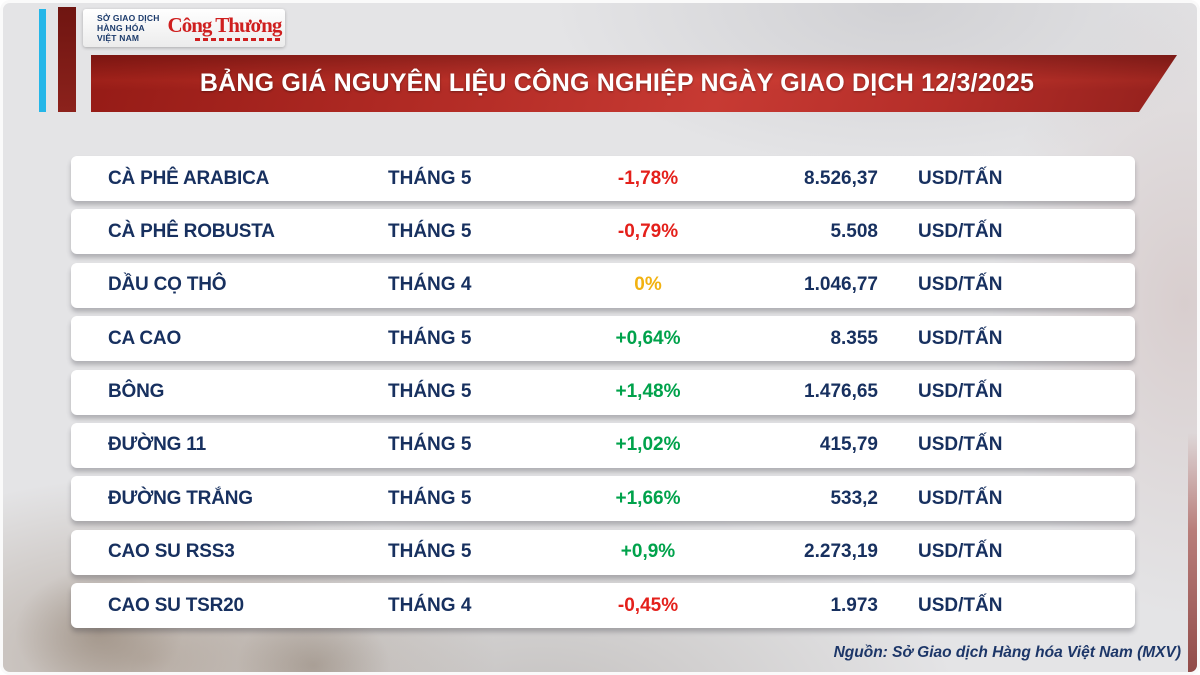 Image resolution: width=1200 pixels, height=675 pixels. Describe the element at coordinates (648, 231) in the screenshot. I see `change-percent: -0,79%` at that location.